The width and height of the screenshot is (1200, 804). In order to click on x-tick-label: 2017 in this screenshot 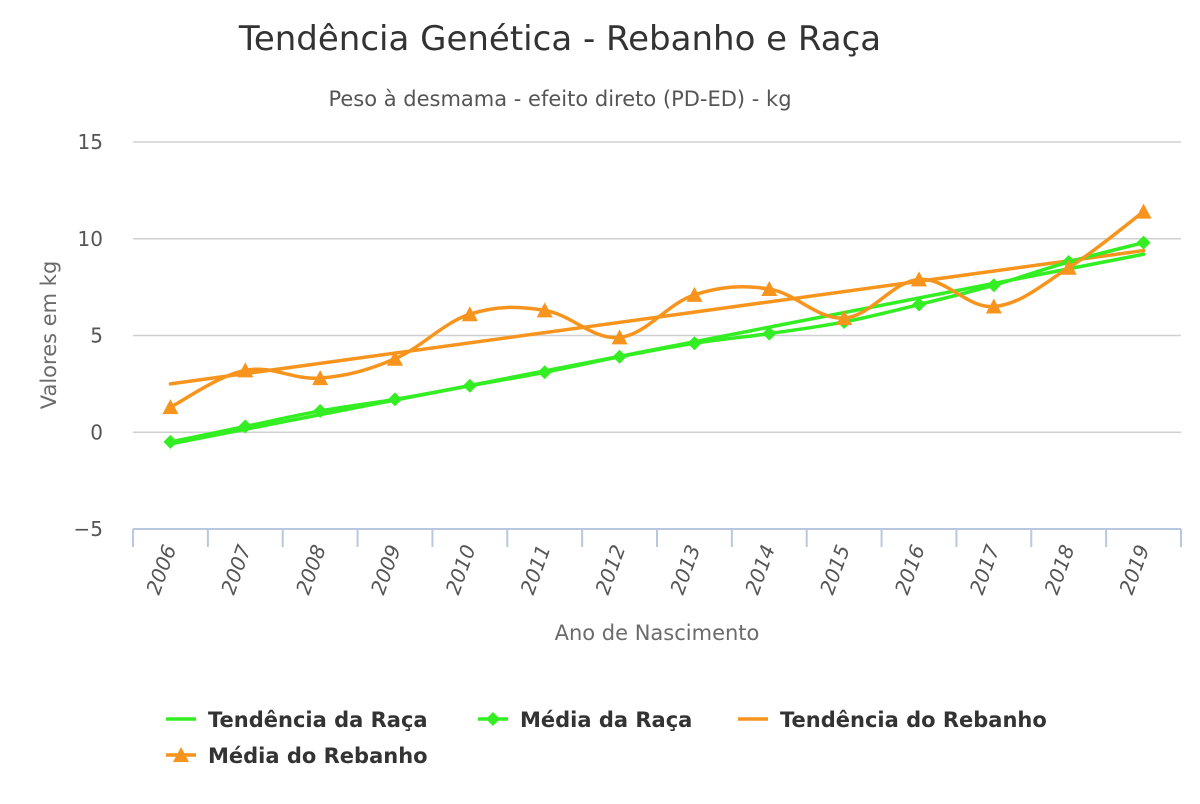, I will do `click(985, 569)`.